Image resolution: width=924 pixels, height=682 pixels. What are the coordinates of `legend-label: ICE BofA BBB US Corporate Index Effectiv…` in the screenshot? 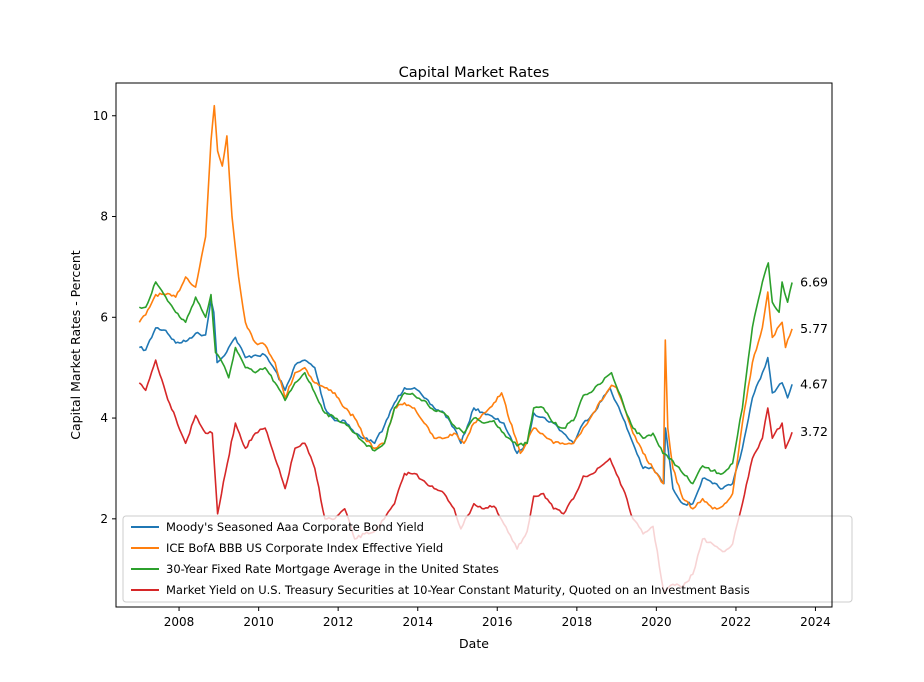 It's located at (304, 548).